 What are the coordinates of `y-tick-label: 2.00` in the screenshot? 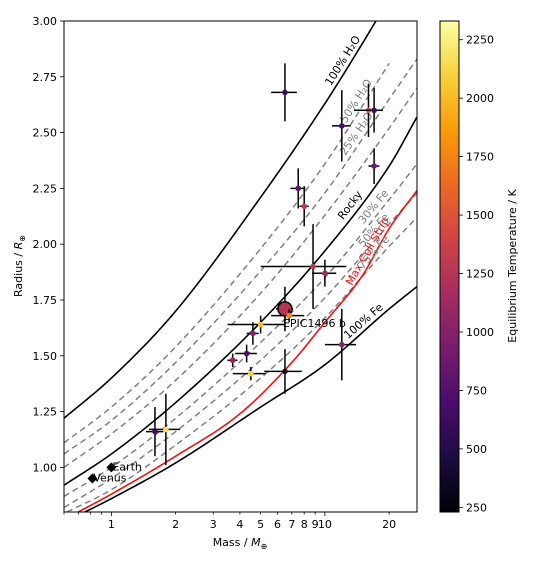 It's located at (45, 244).